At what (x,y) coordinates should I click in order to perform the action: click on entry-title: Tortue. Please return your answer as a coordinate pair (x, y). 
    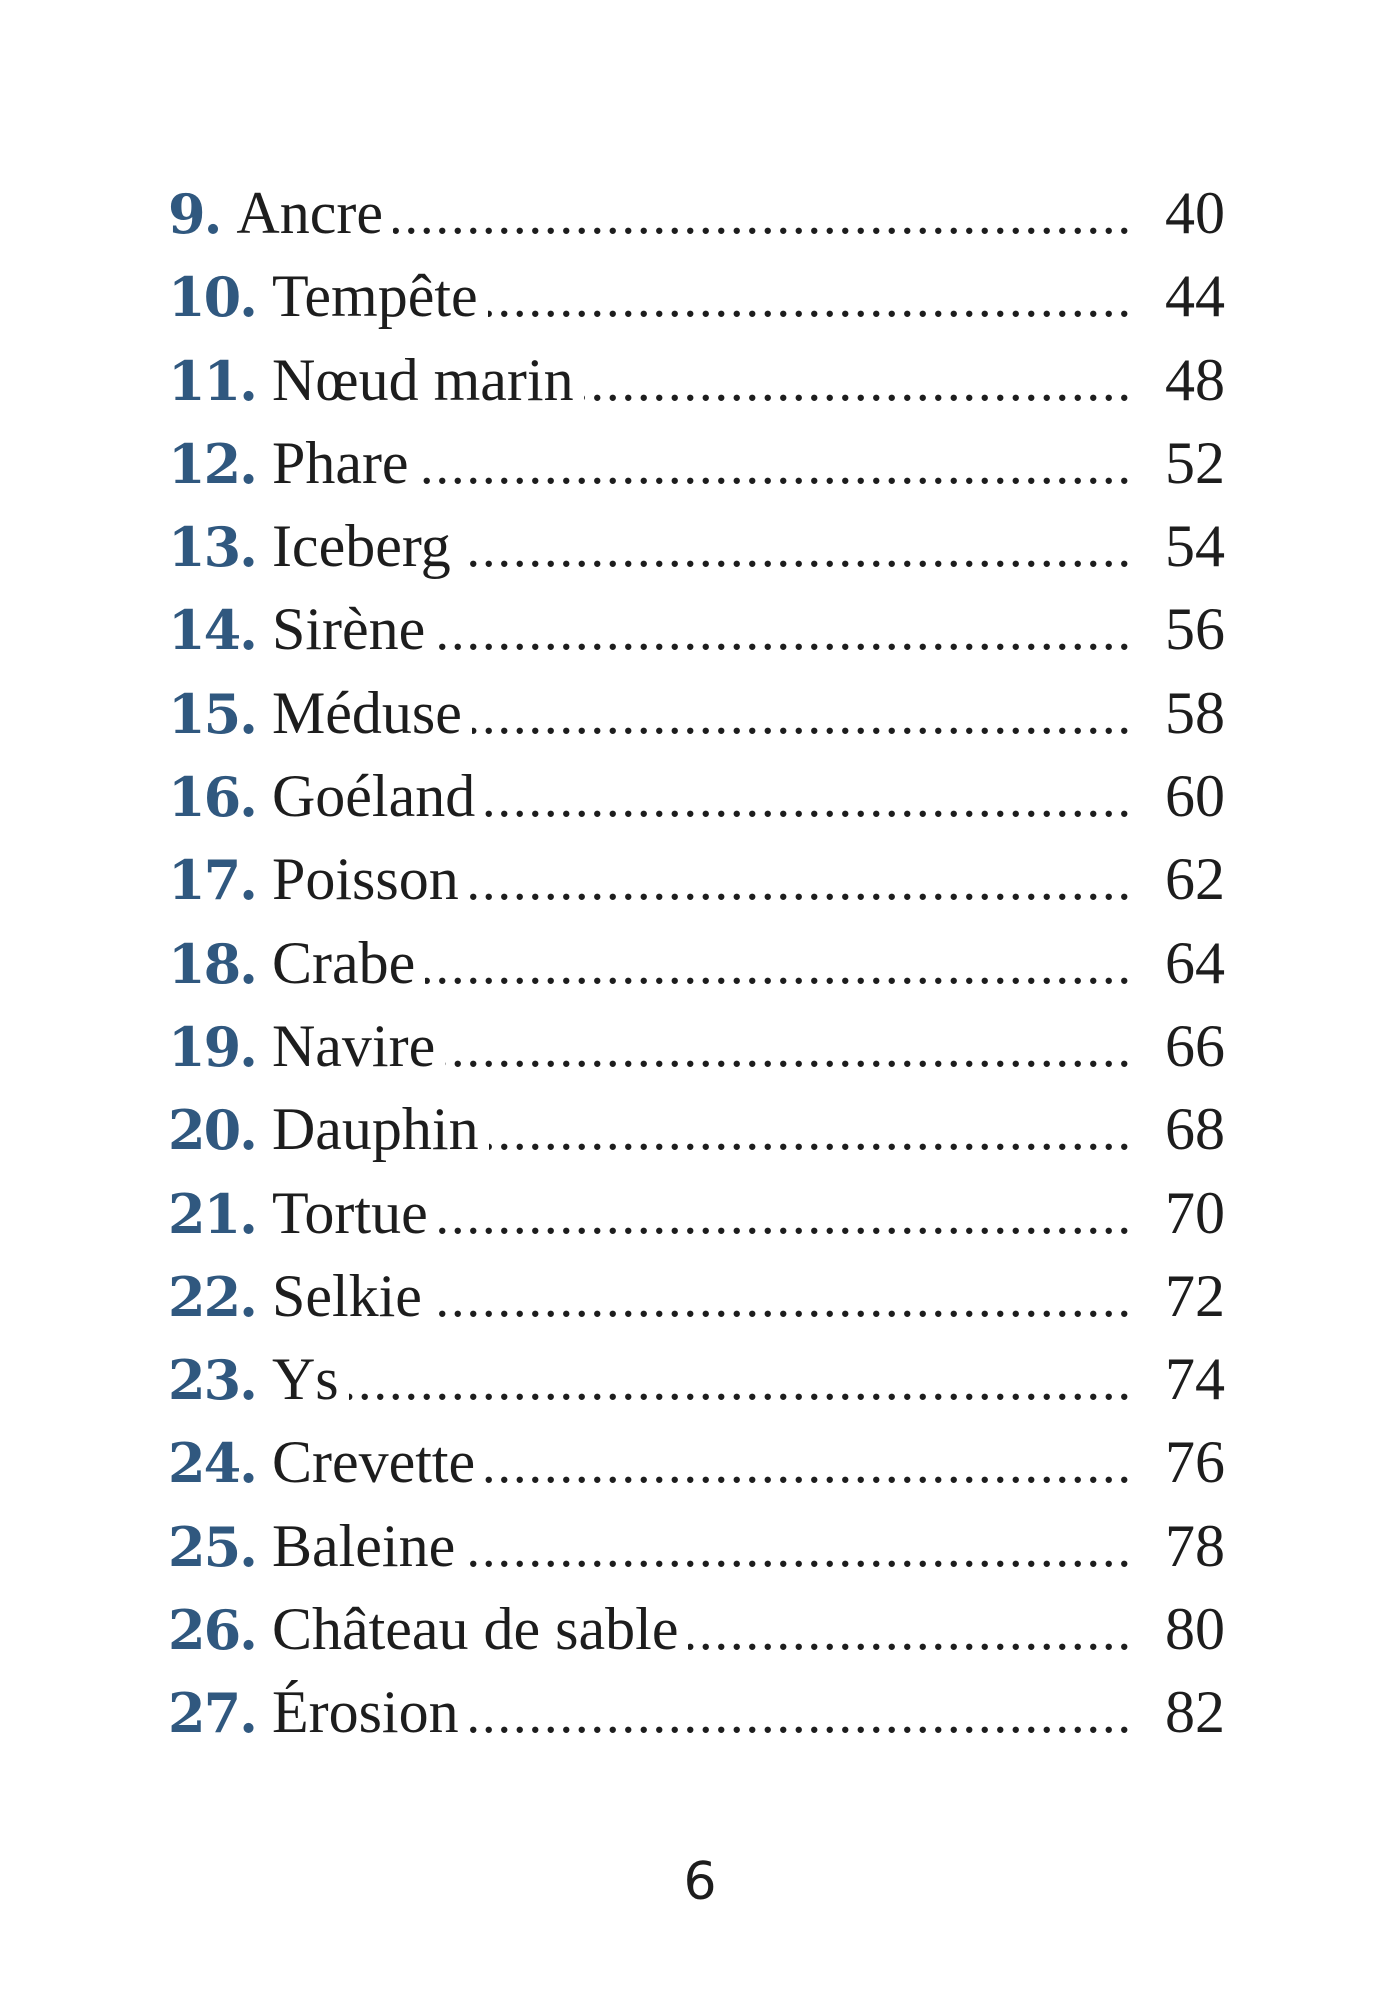
    Looking at the image, I should click on (349, 1212).